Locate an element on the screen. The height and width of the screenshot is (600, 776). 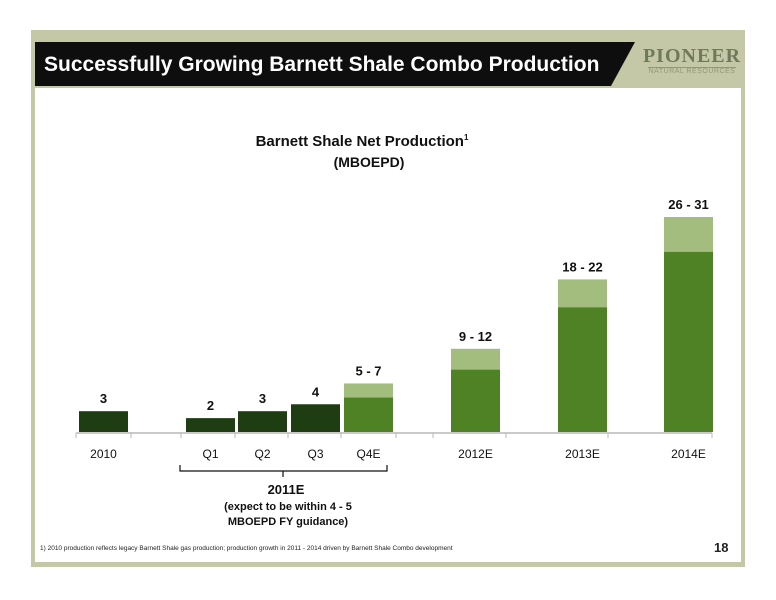
data-label-q1: 2 is located at coordinates (210, 405).